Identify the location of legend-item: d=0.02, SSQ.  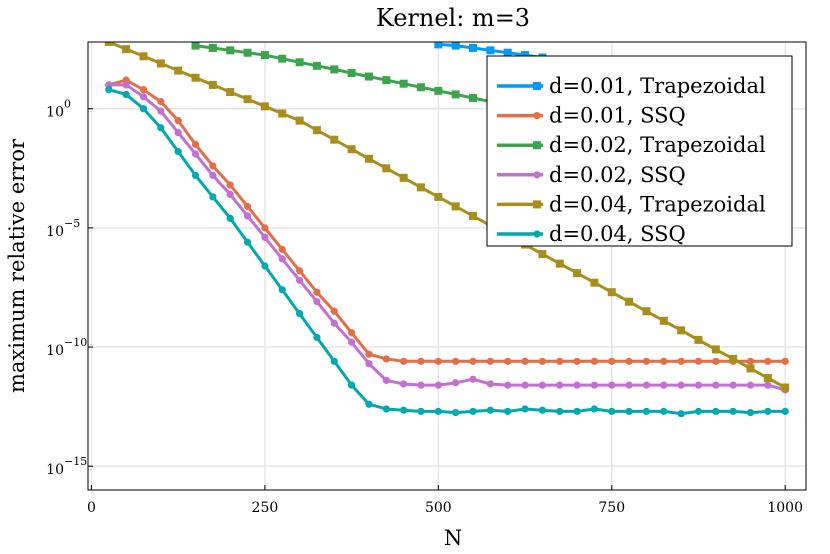
(591, 175).